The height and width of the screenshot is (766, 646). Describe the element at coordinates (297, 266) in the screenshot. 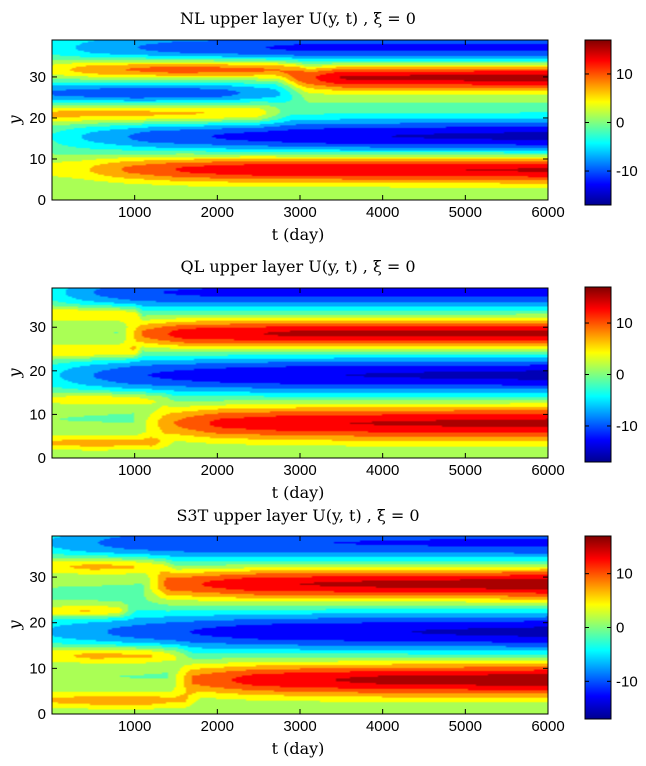

I see `panel-title: QL upper layer U(y, t) , ξ = 0` at that location.